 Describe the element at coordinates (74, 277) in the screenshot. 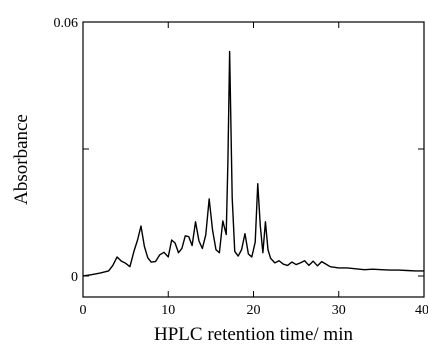

I see `y-tick-label: 0` at that location.